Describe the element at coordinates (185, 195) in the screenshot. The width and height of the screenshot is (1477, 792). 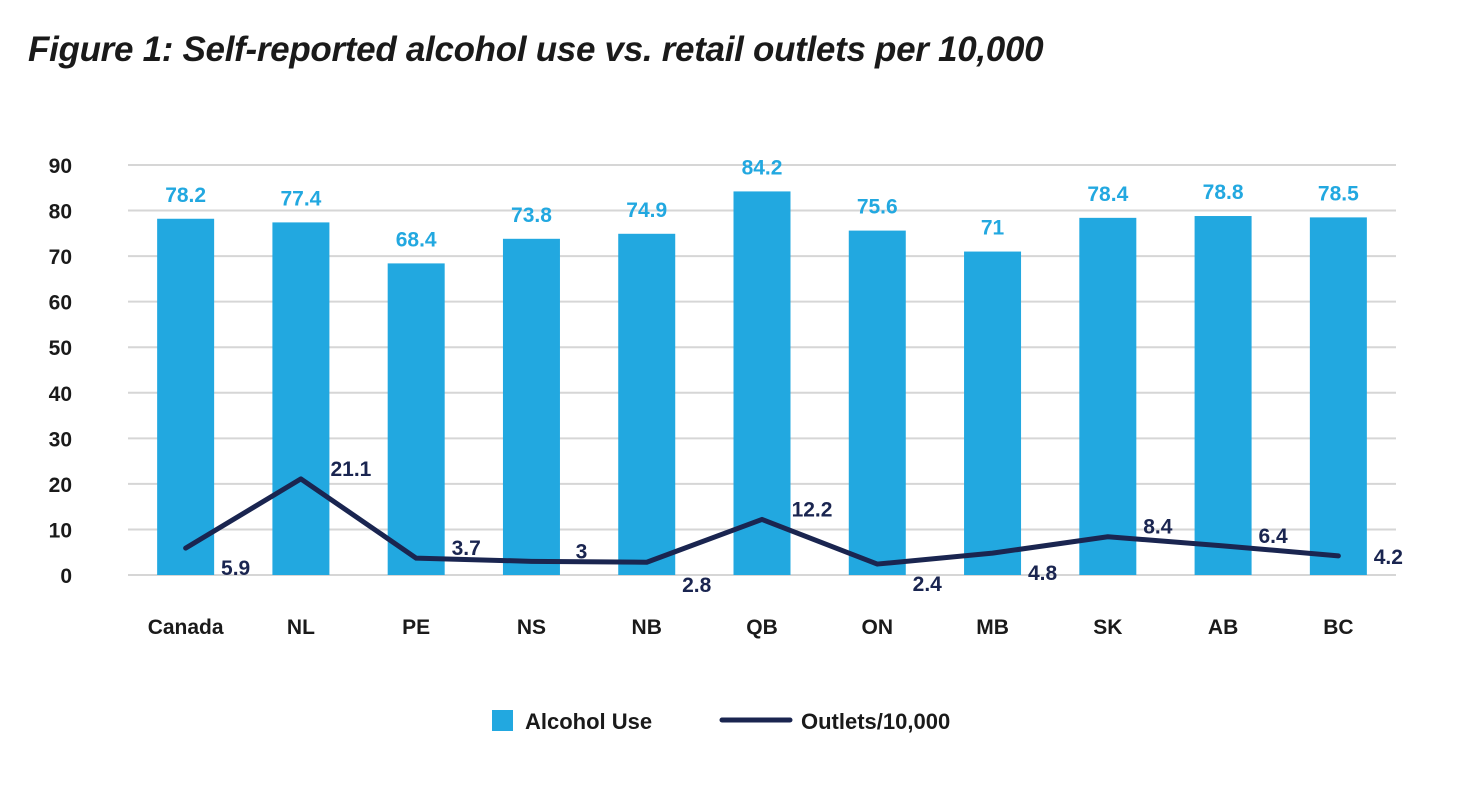
I see `bar-value-label-Canada: 78.2` at that location.